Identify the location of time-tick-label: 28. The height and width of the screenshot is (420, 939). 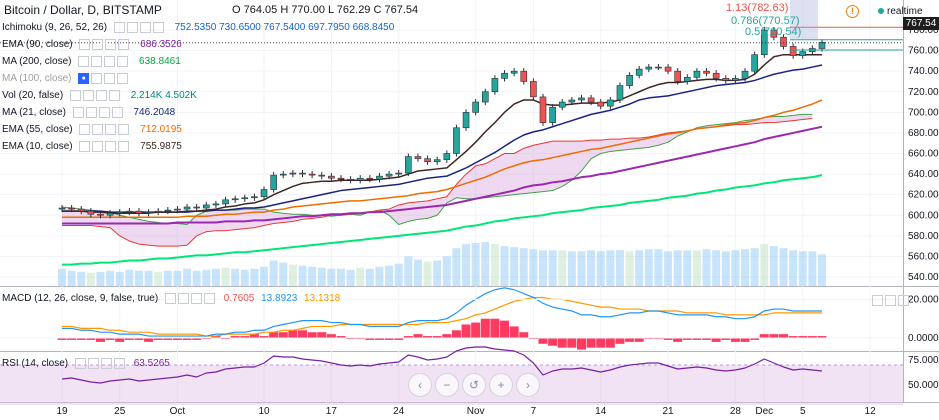
(736, 411).